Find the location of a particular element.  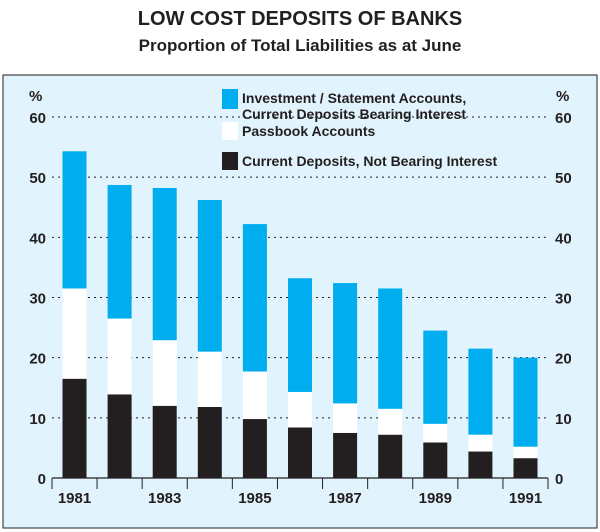

chart-title: LOW COST DEPOSITS OF BANKS is located at coordinates (300, 19).